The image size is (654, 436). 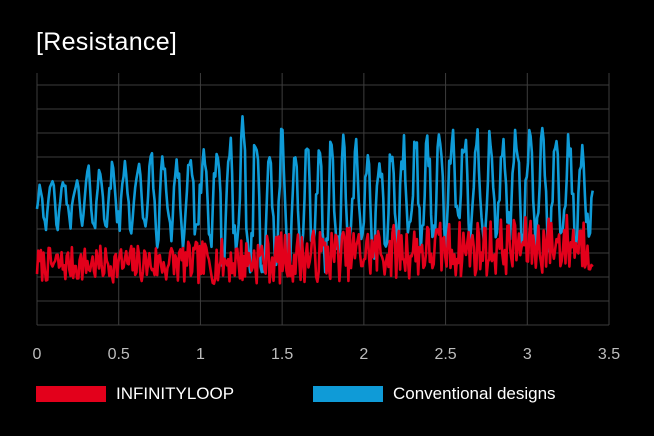 What do you see at coordinates (314, 249) in the screenshot?
I see `series-line-infinityloop` at bounding box center [314, 249].